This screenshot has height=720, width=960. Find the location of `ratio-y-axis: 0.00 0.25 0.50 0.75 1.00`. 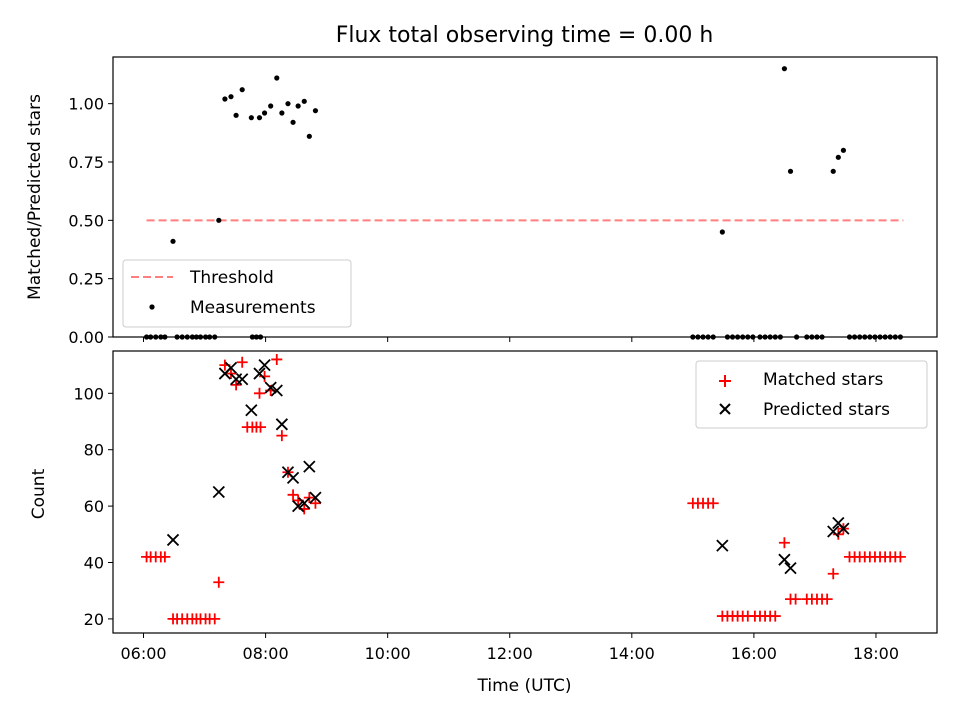

ratio-y-axis: 0.00 0.25 0.50 0.75 1.00 is located at coordinates (90, 221).